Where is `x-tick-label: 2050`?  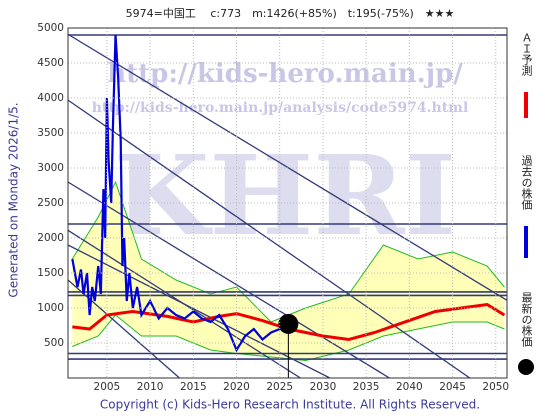
x-tick-label: 2050 is located at coordinates (495, 387).